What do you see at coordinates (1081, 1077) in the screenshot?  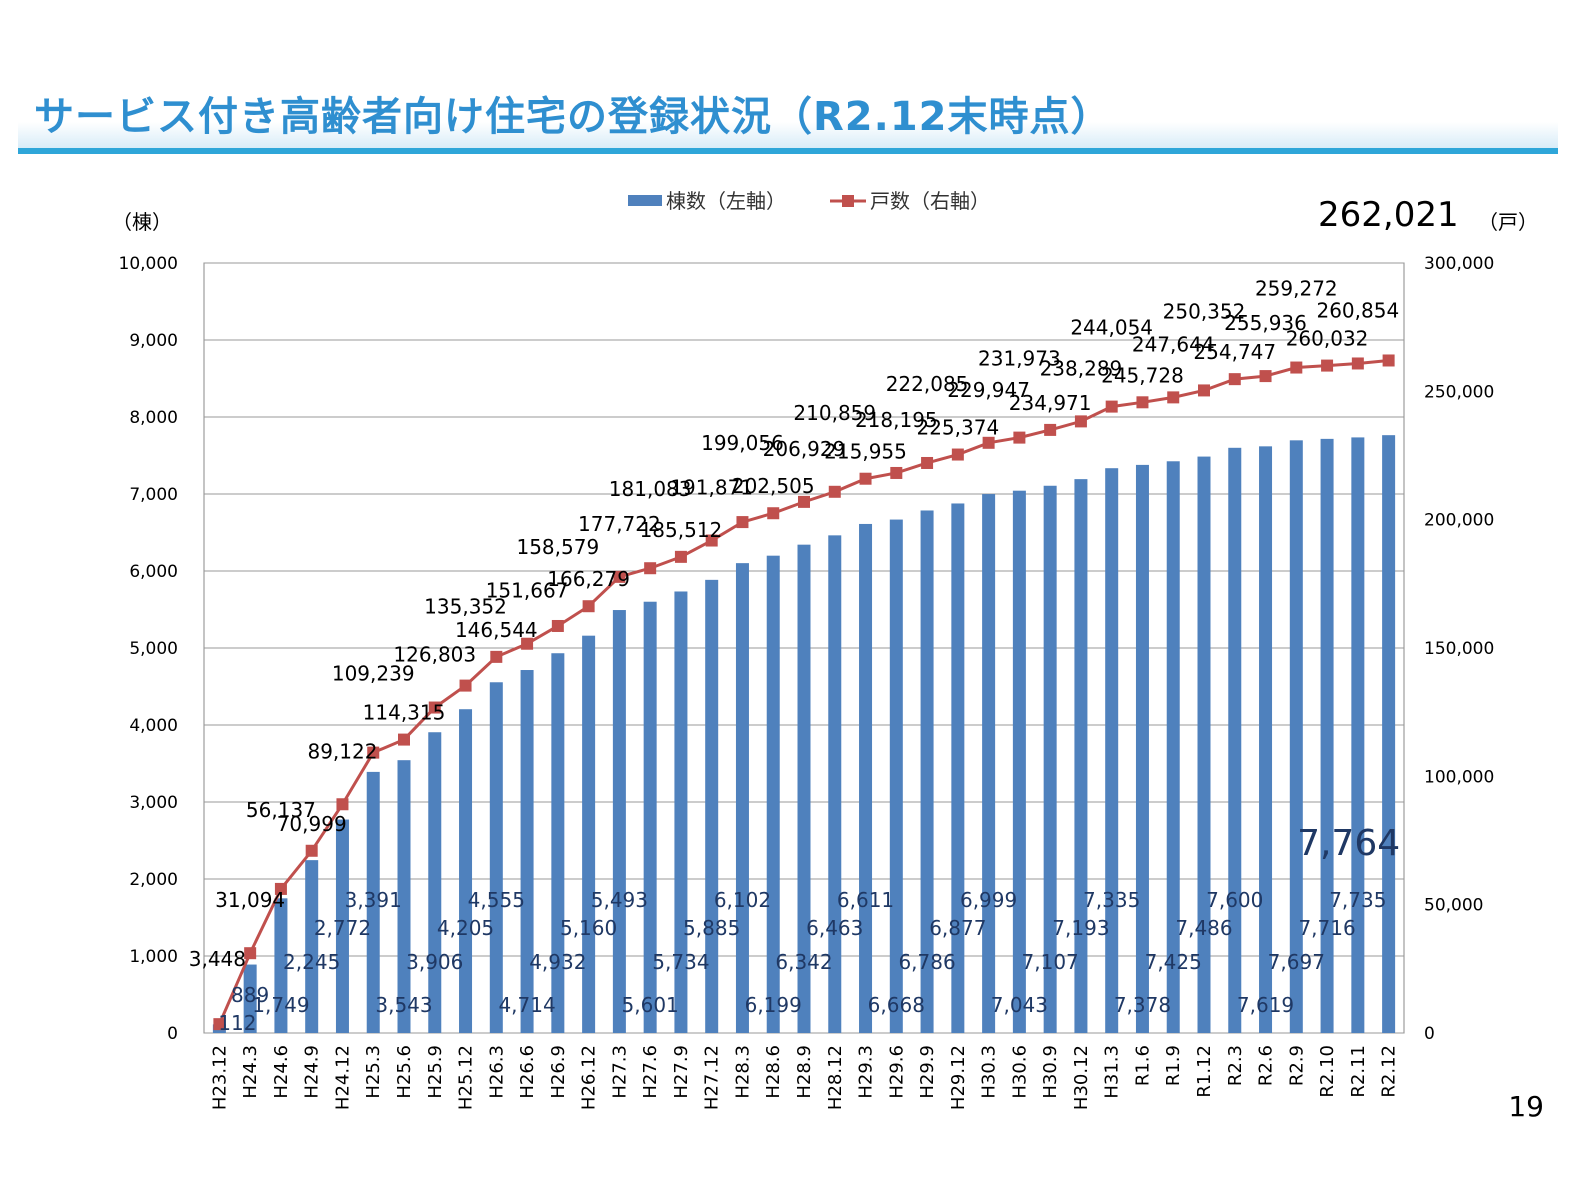 I see `x-axis-tick-label: H30.12` at bounding box center [1081, 1077].